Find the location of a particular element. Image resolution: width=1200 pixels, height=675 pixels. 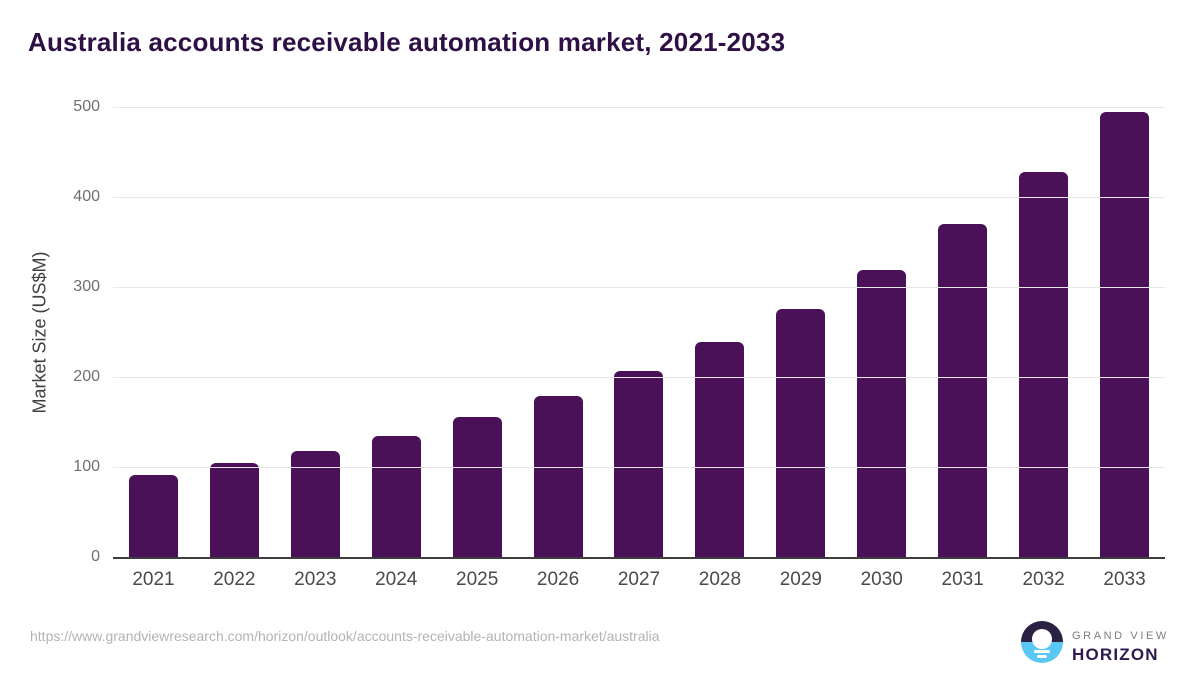

logo-sun-hole is located at coordinates (1042, 639).